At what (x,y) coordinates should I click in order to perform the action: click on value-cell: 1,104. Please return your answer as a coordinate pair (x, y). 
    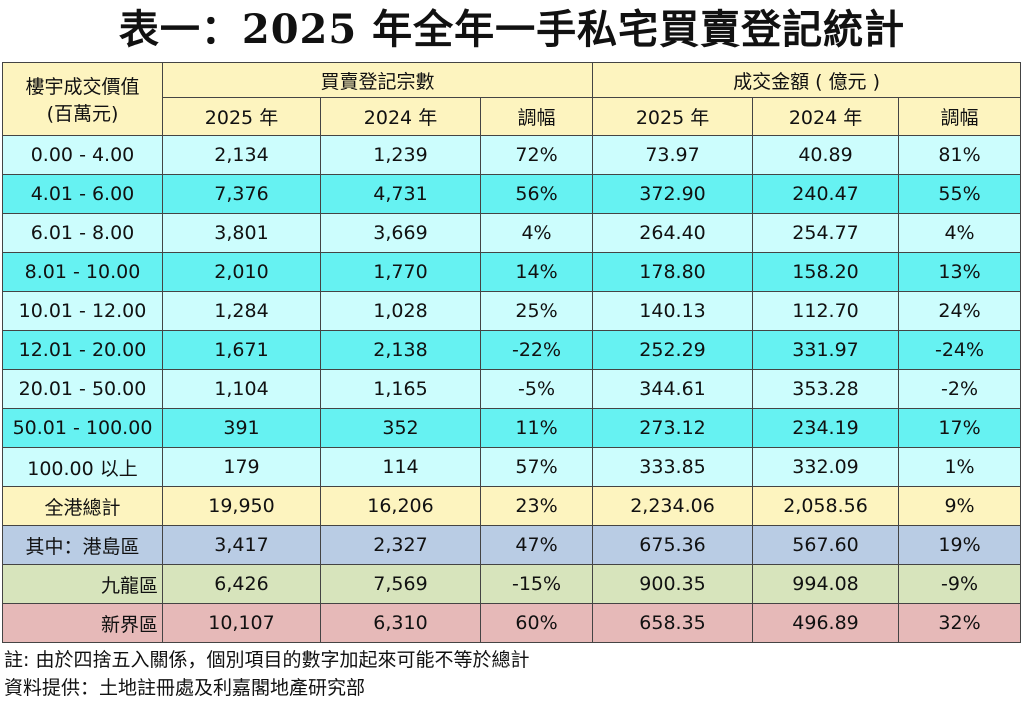
    Looking at the image, I should click on (241, 389).